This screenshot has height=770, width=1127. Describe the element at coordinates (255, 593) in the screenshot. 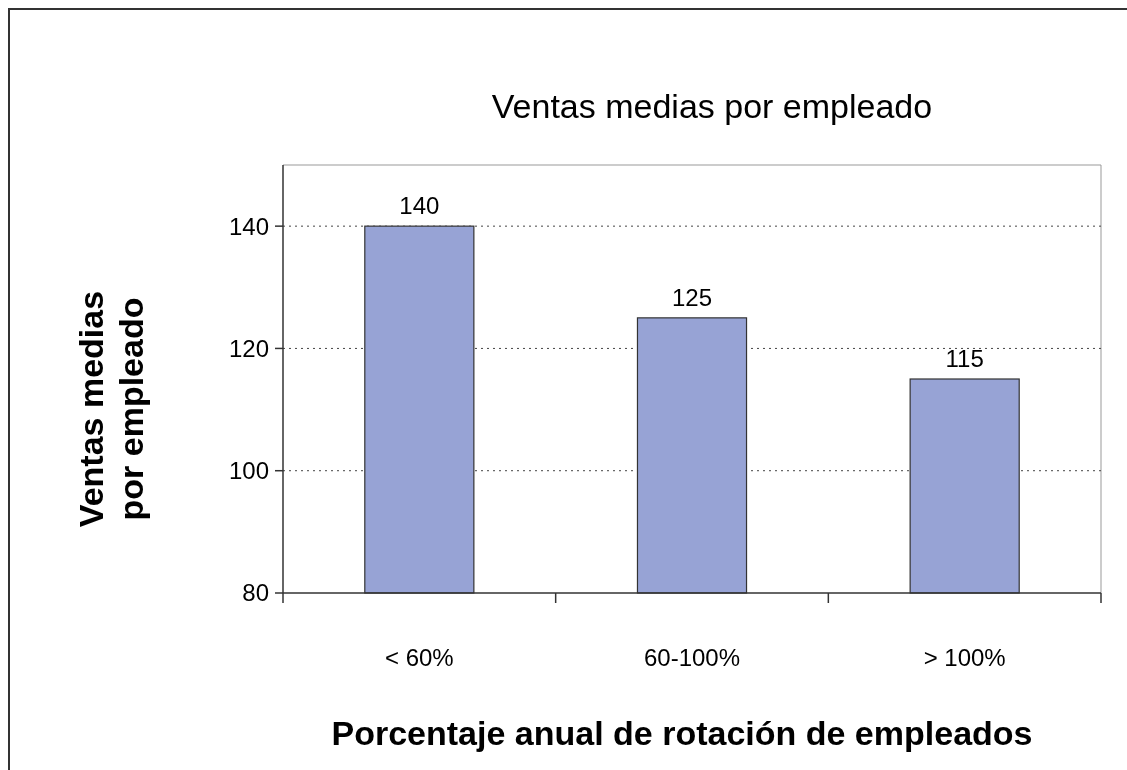

I see `y-tick-label: 80` at that location.